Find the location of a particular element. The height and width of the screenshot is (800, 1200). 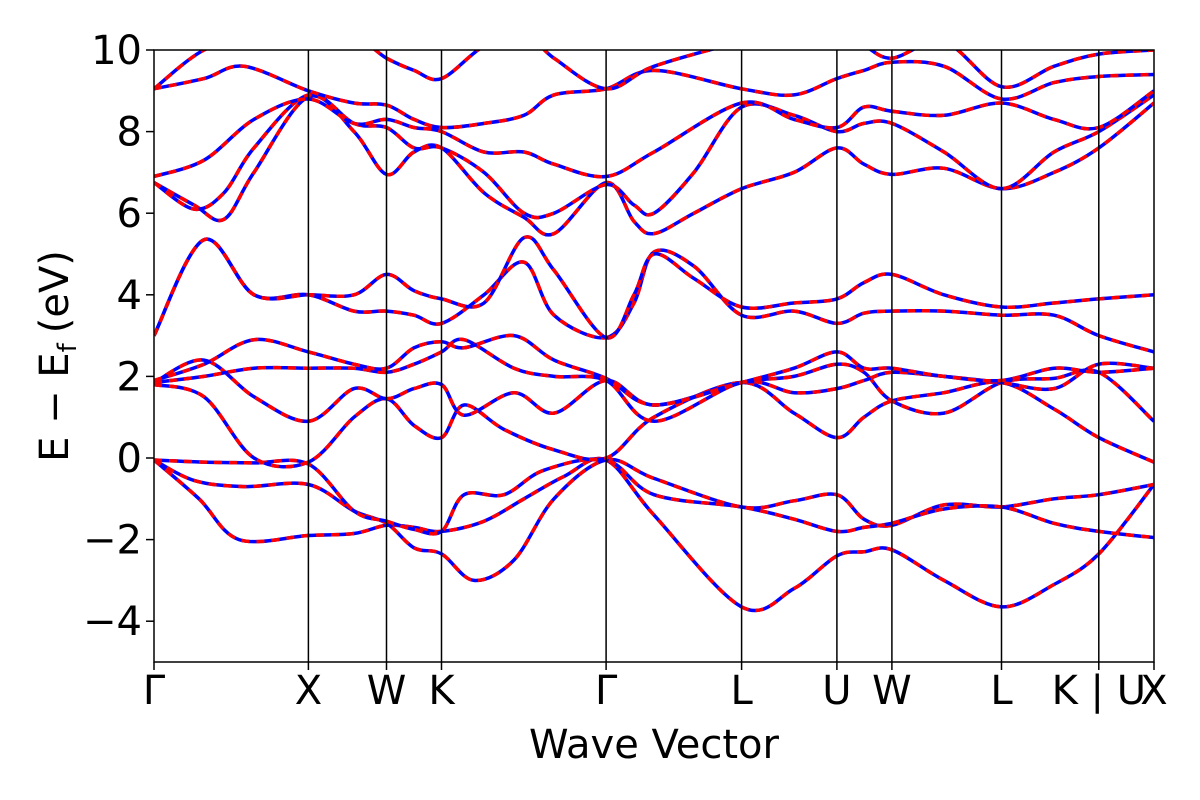

y-axis-label-unit: (eV) is located at coordinates (55, 291).